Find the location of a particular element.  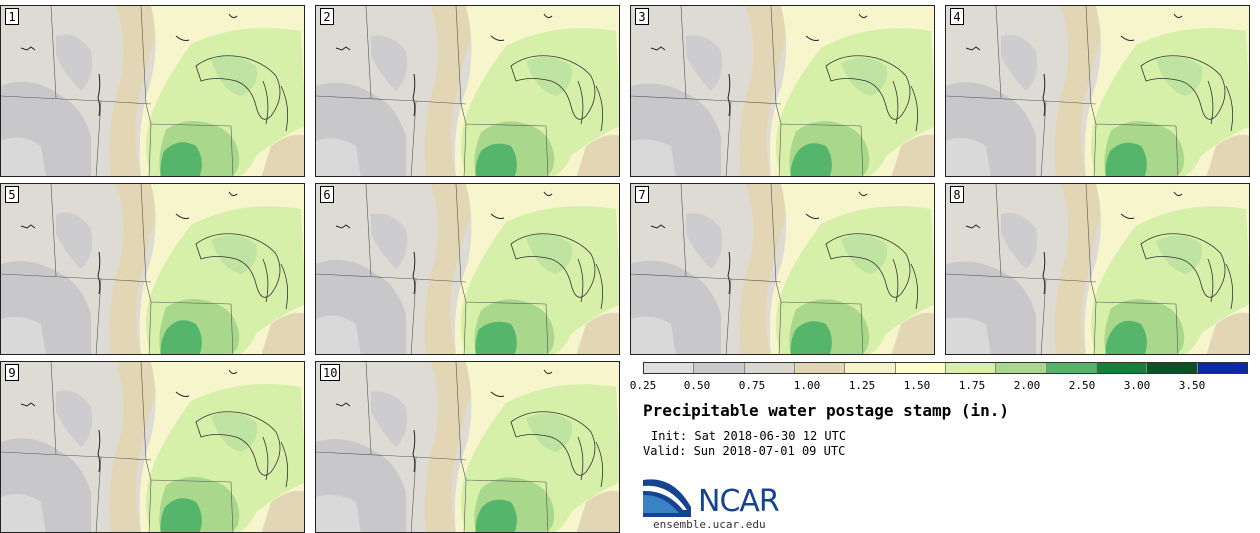

member-label: 9 is located at coordinates (12, 372).